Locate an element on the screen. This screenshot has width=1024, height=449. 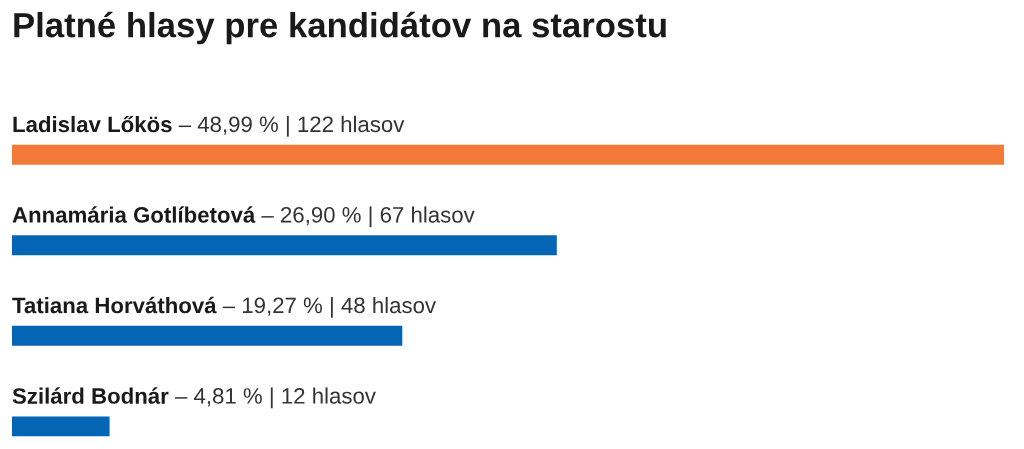
chart-title: Platné hlasy pre kandidátov na starostu is located at coordinates (340, 28).